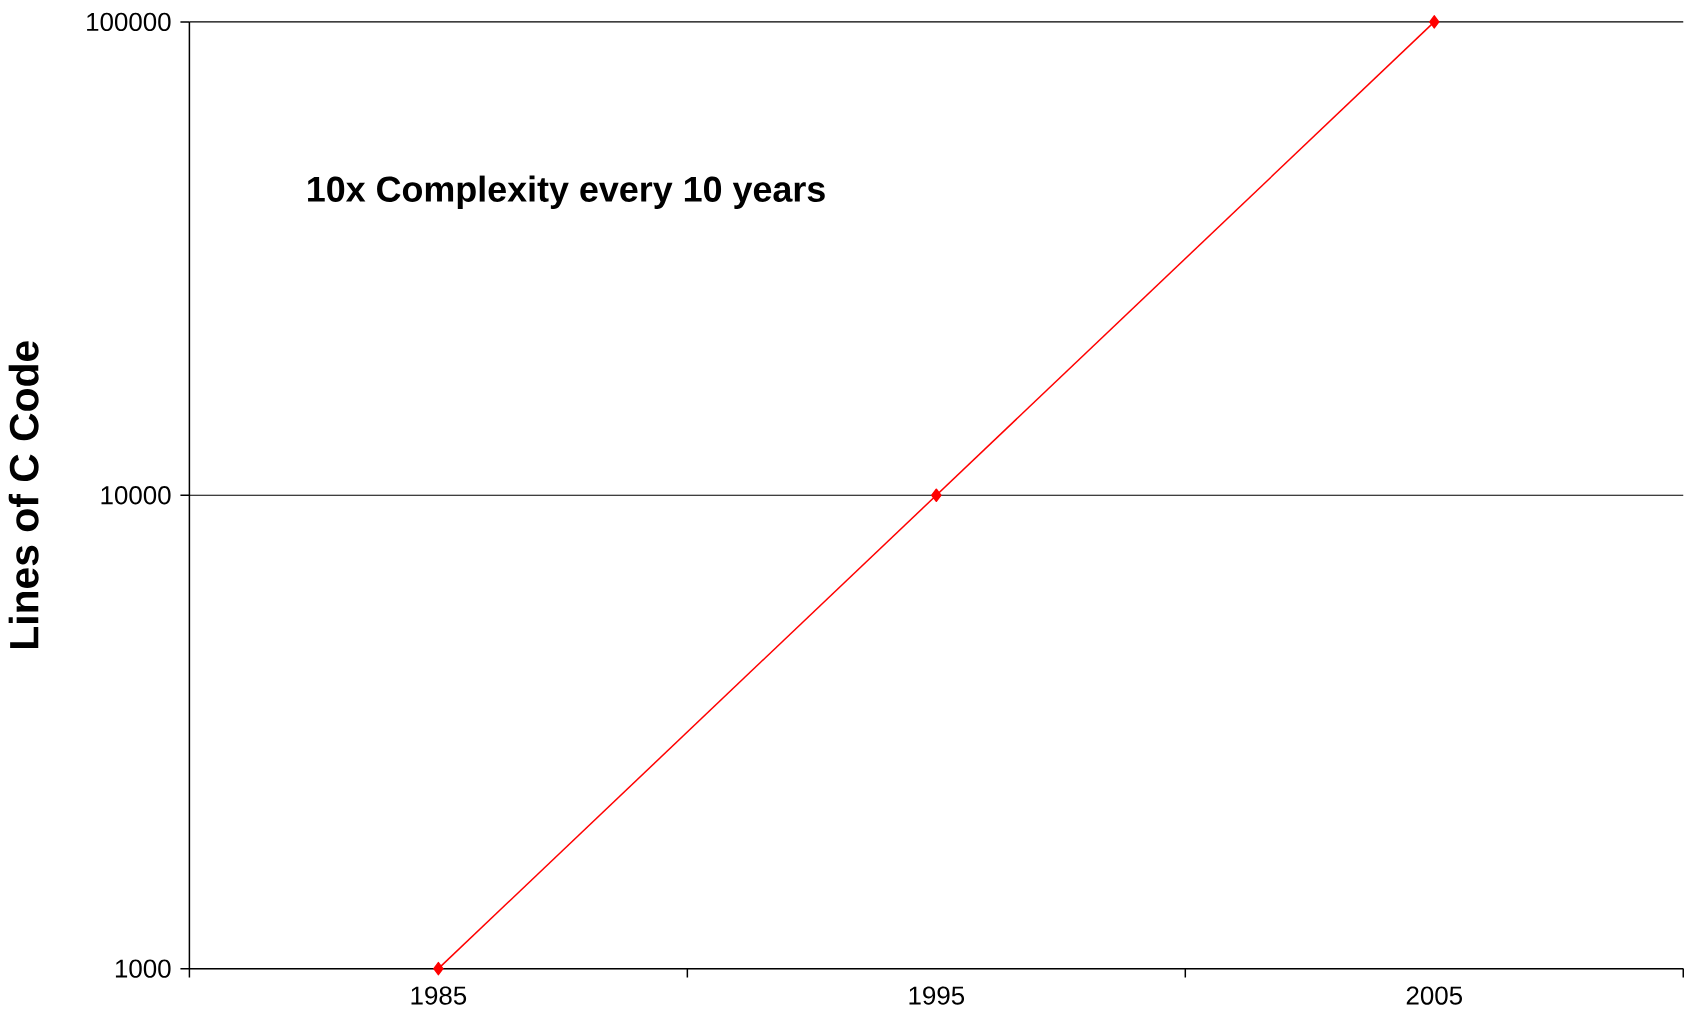 Image resolution: width=1684 pixels, height=1019 pixels. I want to click on x-tick-label: 2005, so click(1434, 995).